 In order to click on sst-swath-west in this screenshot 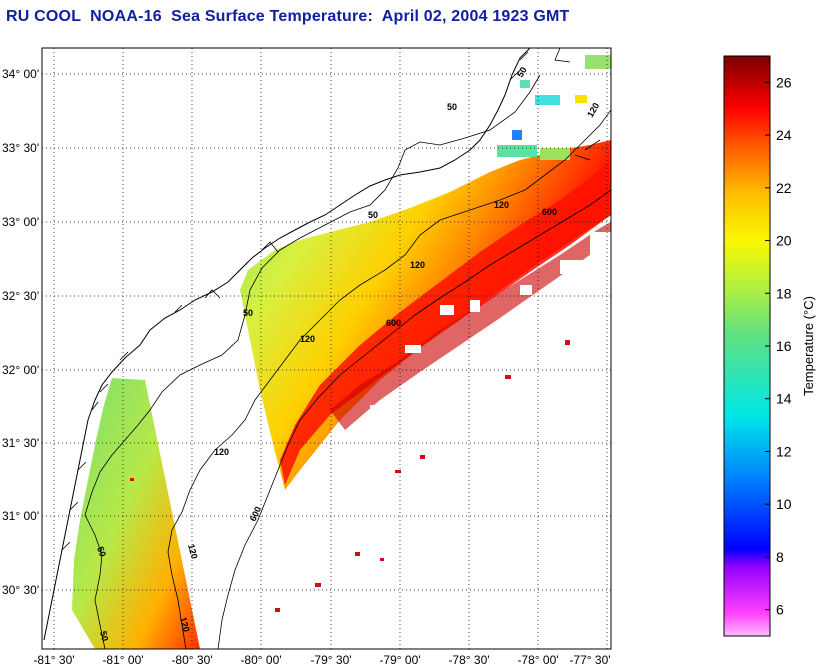, I will do `click(136, 513)`.